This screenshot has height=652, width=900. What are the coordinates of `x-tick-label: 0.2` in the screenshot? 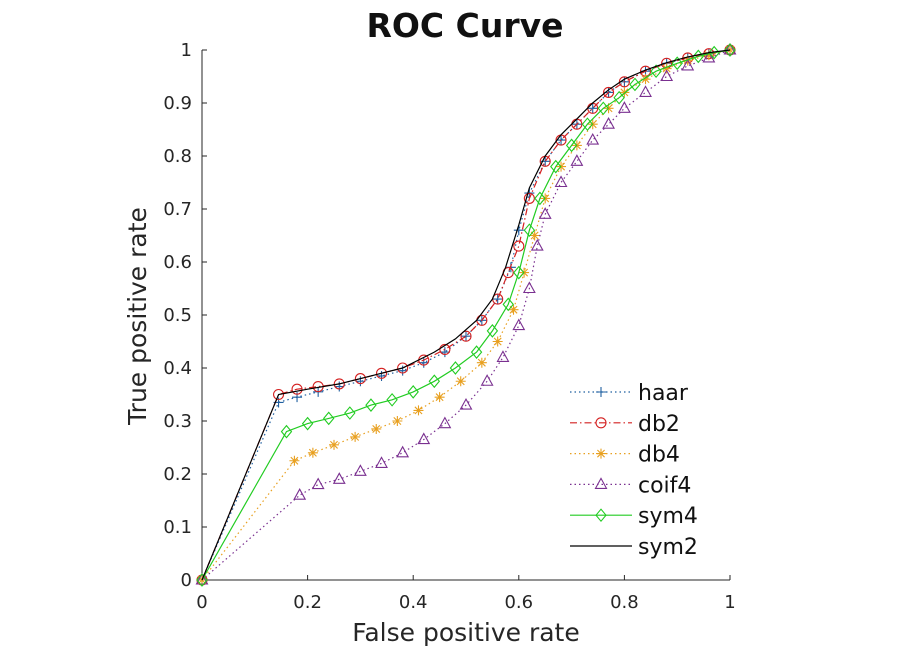 It's located at (307, 602).